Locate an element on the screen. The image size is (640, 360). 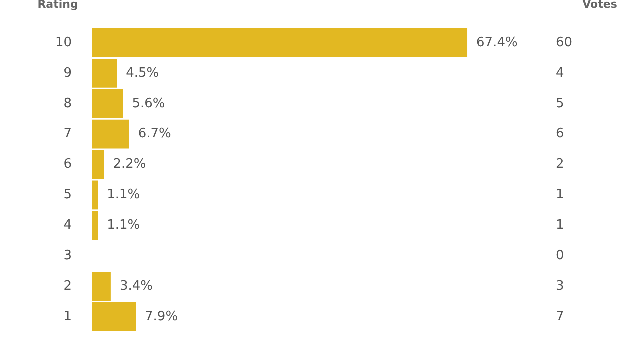
data-label: 67.4% is located at coordinates (497, 42).